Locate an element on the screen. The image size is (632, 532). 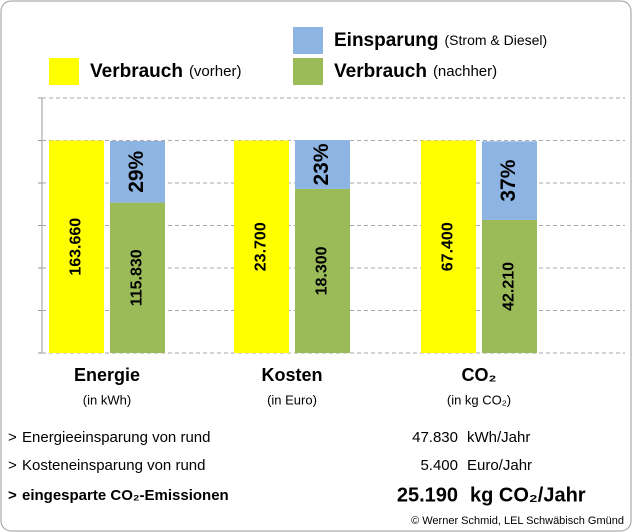
summary-label: eingesparte CO₂-Emissionen is located at coordinates (125, 495).